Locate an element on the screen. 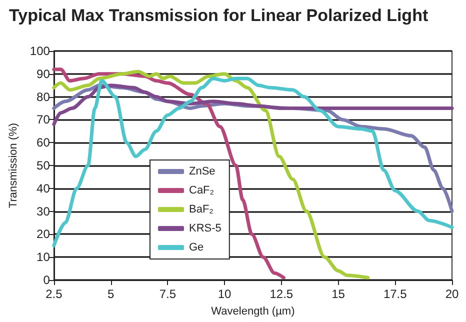 This screenshot has width=466, height=322. legend-label: CaF₂ is located at coordinates (201, 190).